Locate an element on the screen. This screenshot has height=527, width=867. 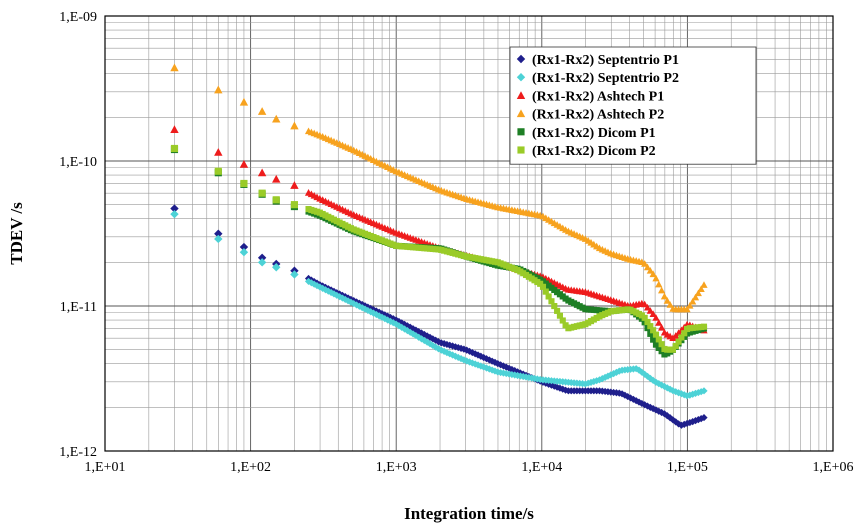
legend-item: (Rx1-Rx2) Ashtech P1 is located at coordinates (590, 96).